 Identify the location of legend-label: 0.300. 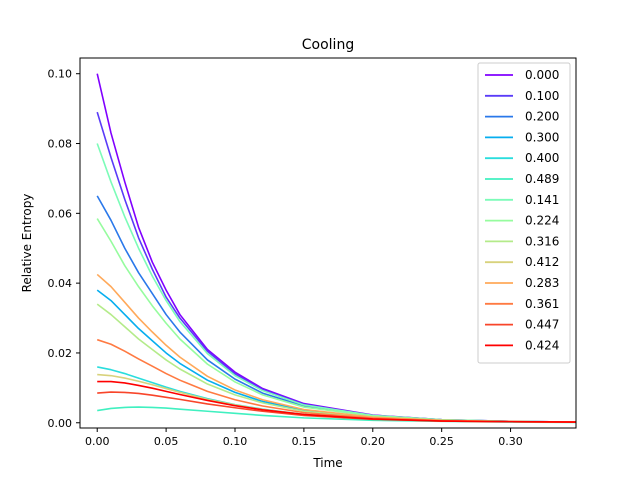
(542, 137).